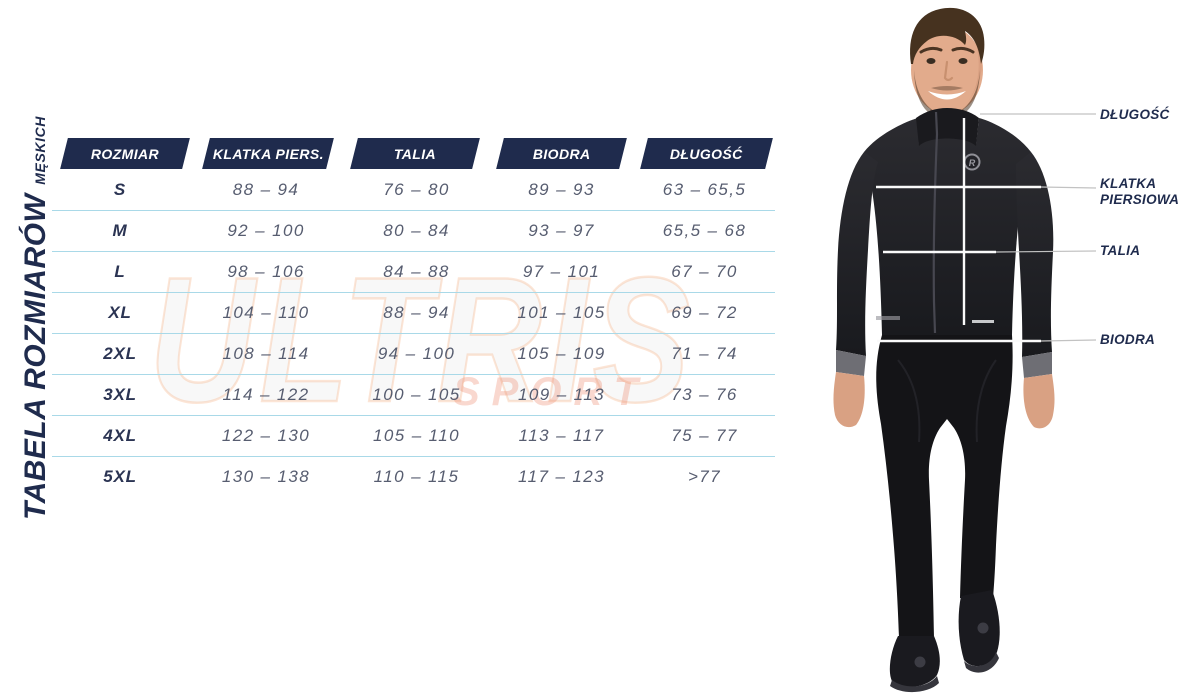 Image resolution: width=1203 pixels, height=700 pixels. I want to click on hips-cell: 109 – 113, so click(561, 394).